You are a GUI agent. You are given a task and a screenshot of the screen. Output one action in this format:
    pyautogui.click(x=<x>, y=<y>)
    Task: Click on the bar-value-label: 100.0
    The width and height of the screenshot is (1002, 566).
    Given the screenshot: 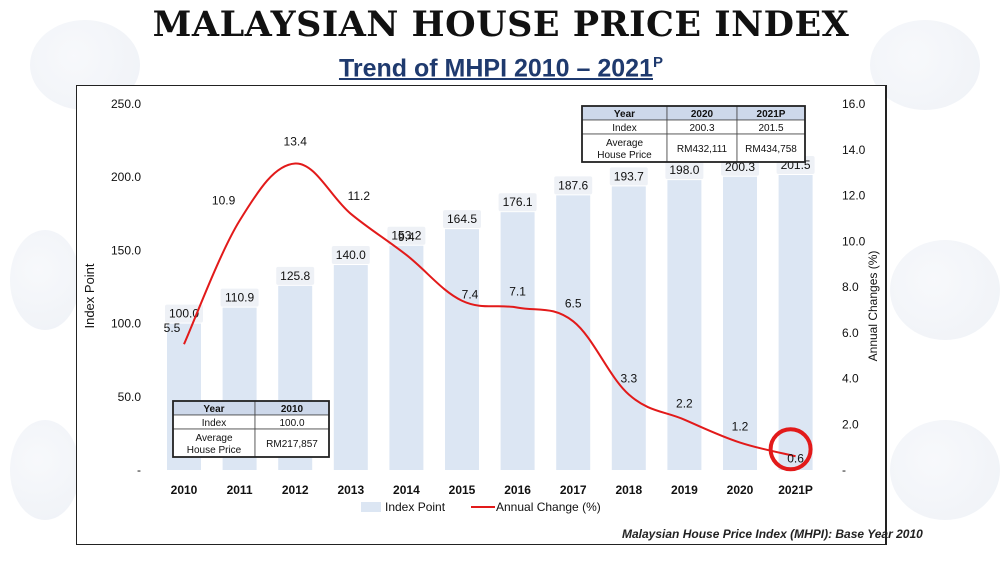 What is the action you would take?
    pyautogui.click(x=184, y=313)
    